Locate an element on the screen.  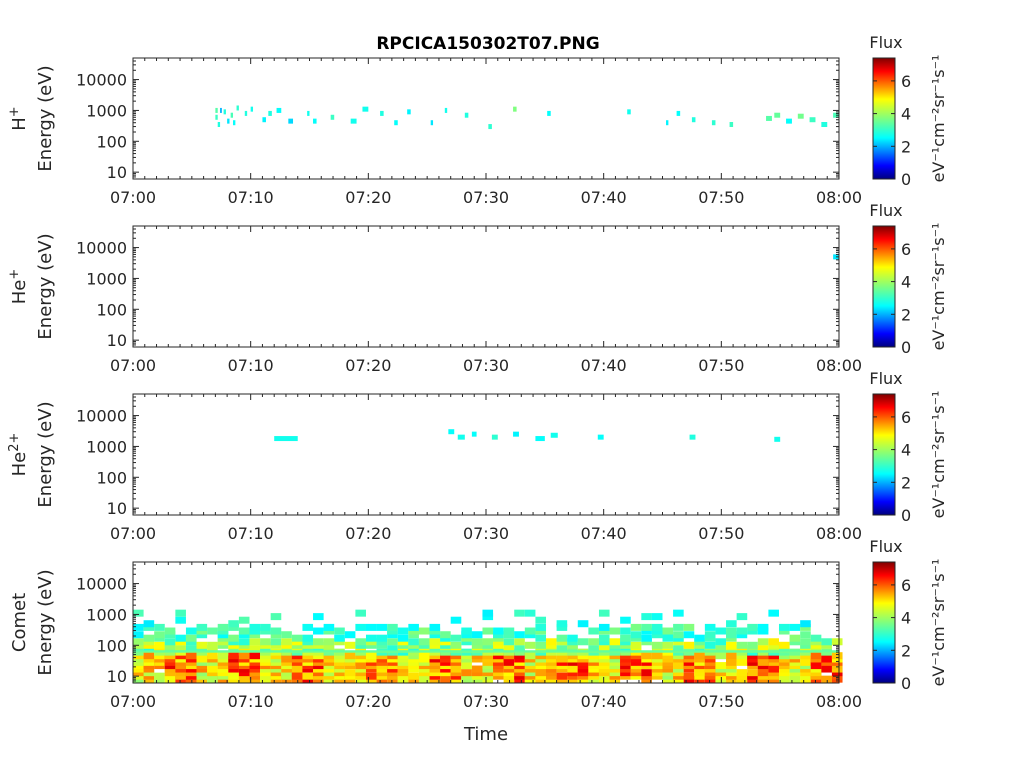
x-tick-label: 08:00 is located at coordinates (839, 365).